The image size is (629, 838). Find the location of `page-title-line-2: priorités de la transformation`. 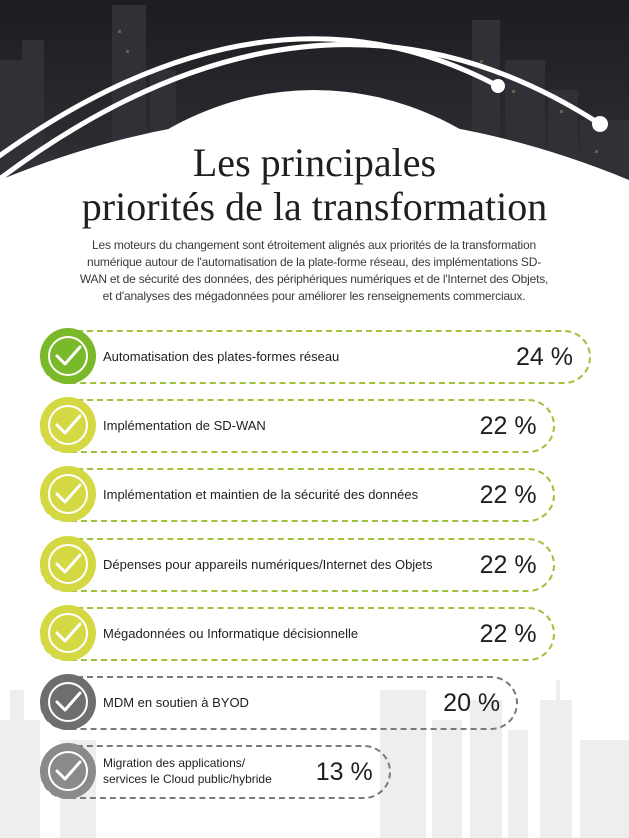

page-title-line-2: priorités de la transformation is located at coordinates (314, 206).